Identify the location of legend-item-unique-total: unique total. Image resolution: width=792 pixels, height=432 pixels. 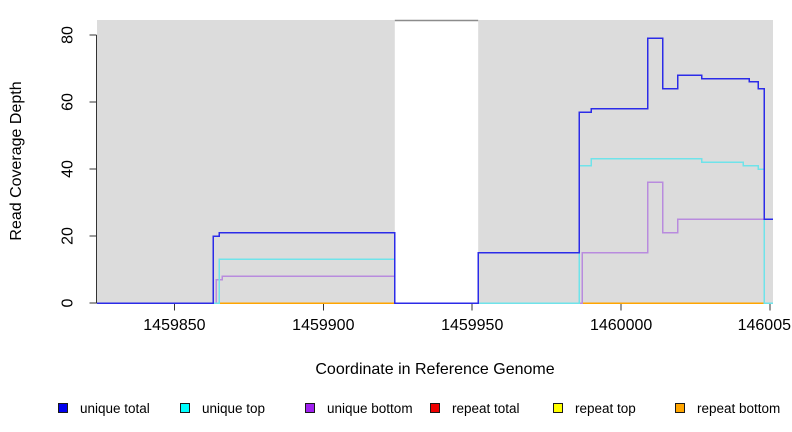
(104, 408).